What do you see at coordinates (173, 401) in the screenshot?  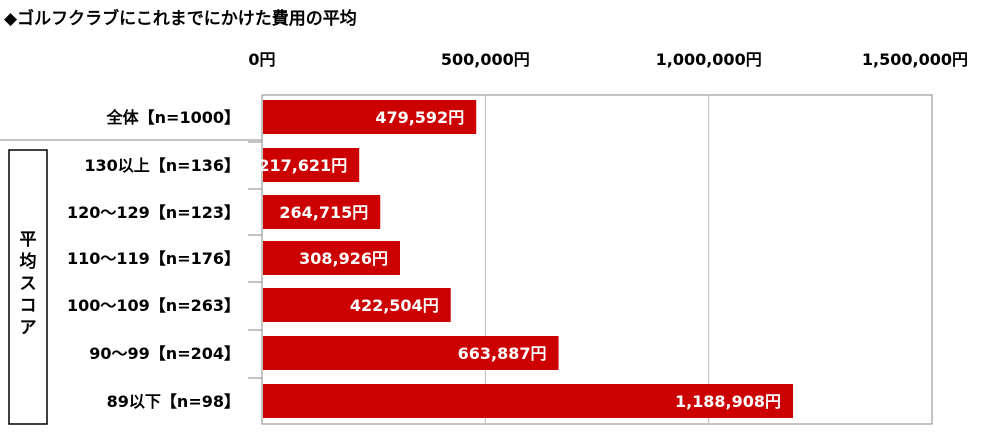 I see `category-label: 89以下【n=98】` at bounding box center [173, 401].